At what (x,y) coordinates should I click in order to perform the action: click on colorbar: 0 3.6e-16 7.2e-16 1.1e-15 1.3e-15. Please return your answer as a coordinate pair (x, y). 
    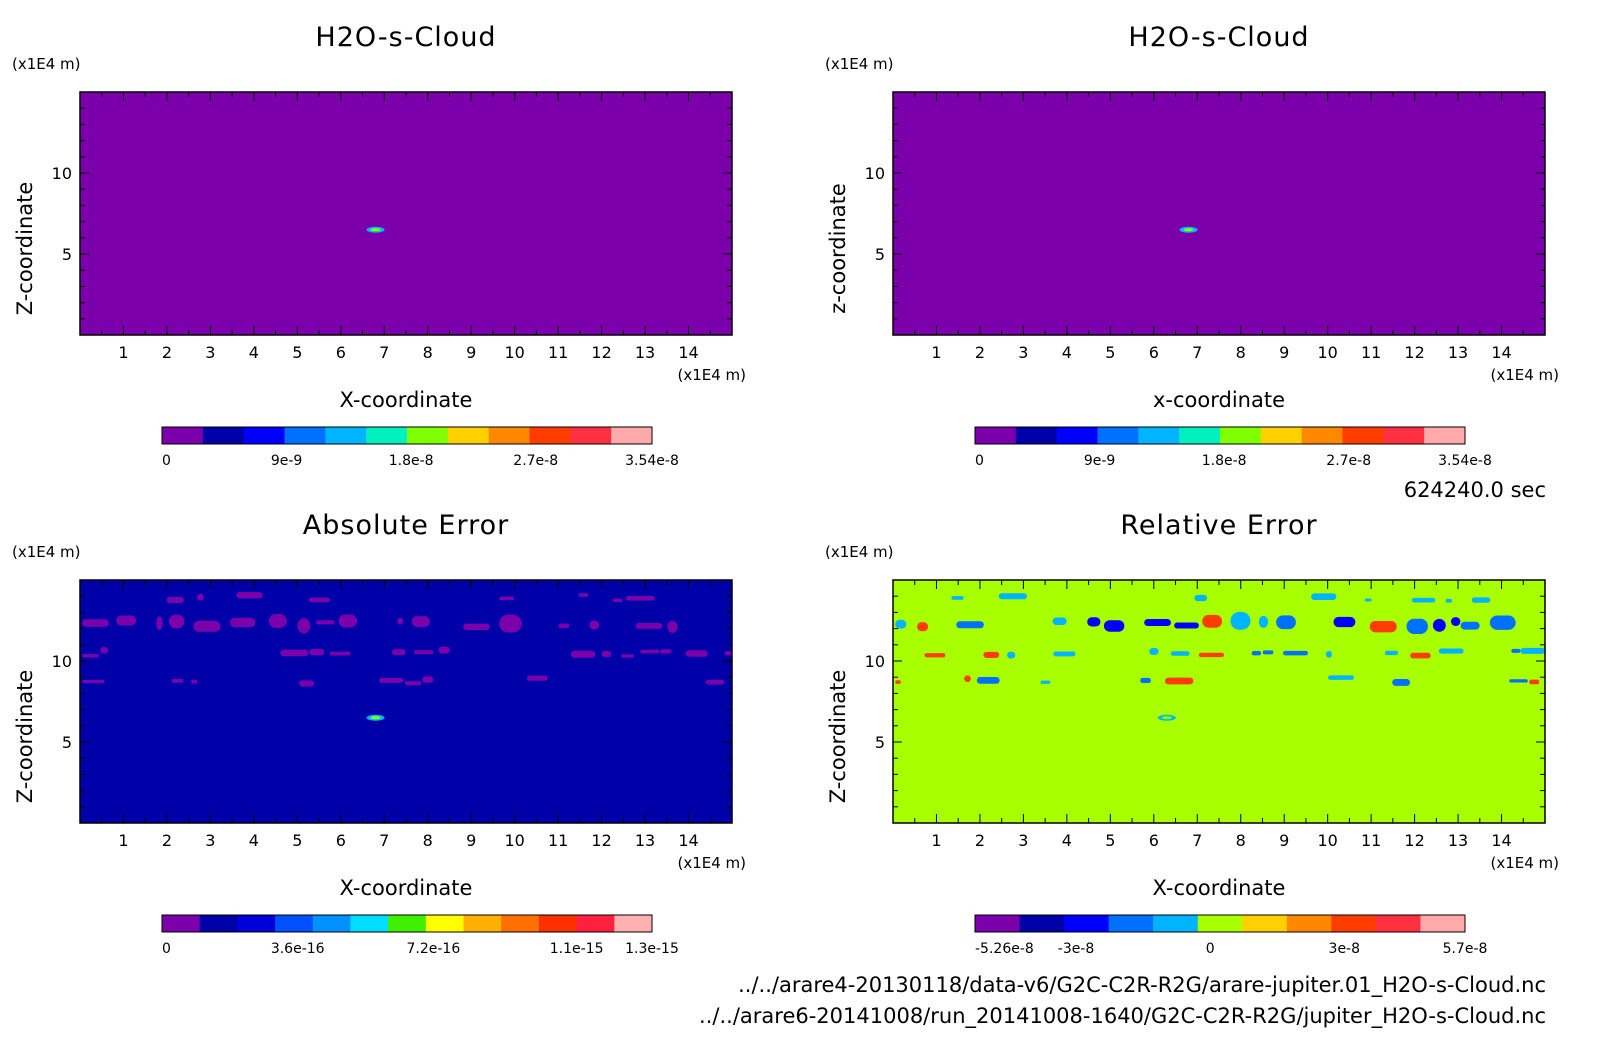
    Looking at the image, I should click on (420, 935).